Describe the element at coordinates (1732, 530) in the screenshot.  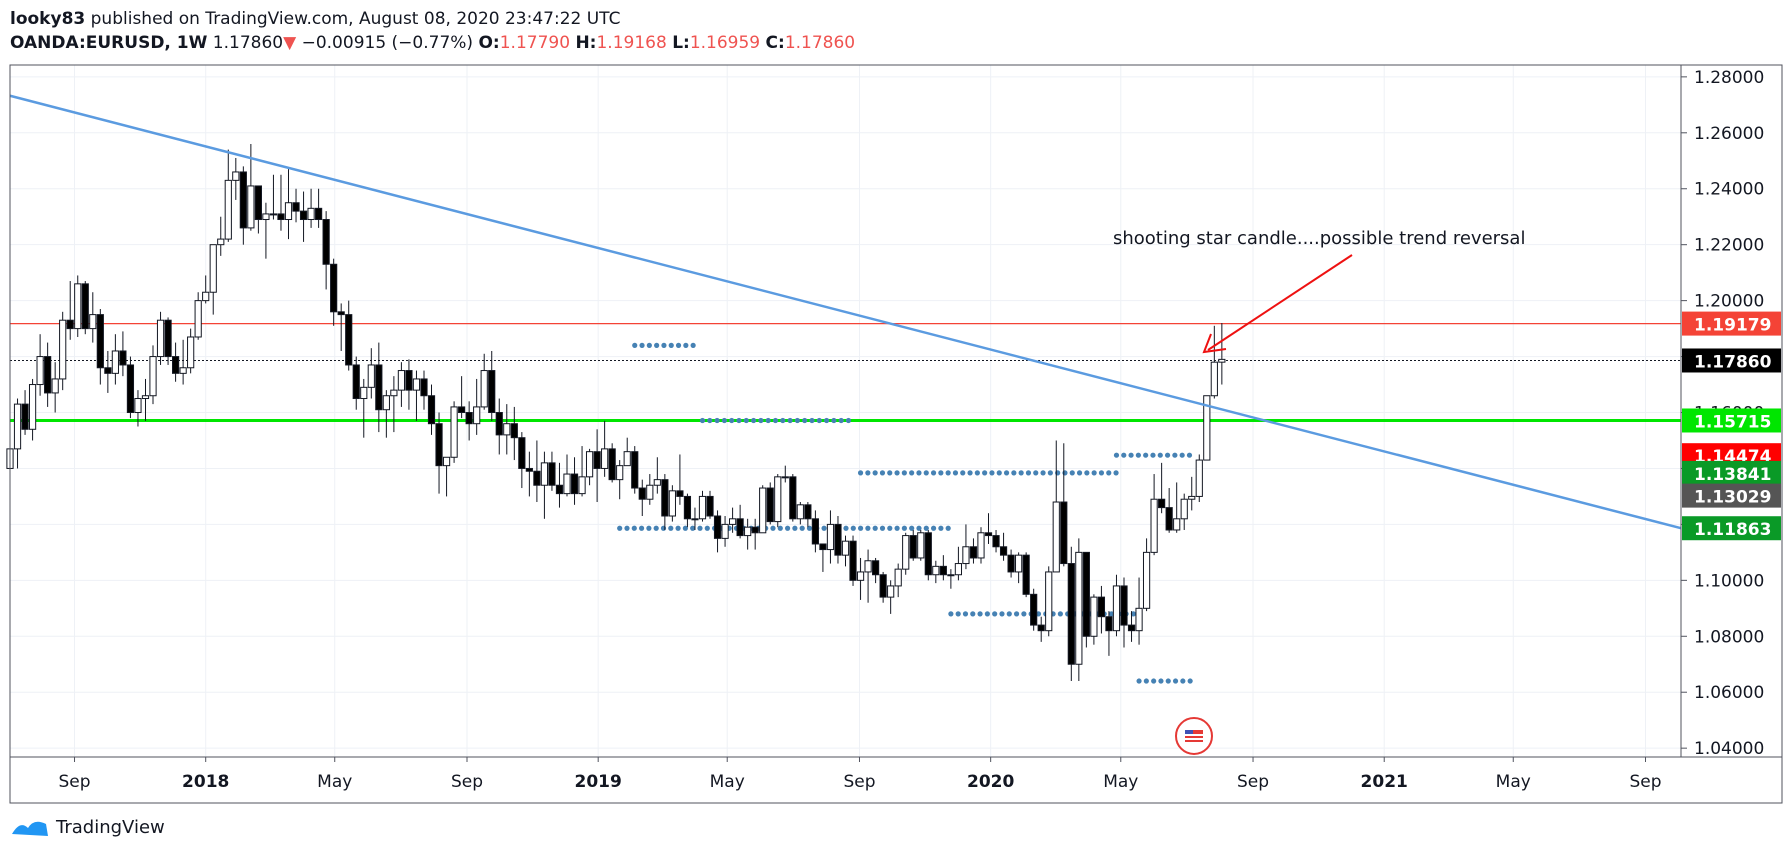
I see `price-label-text: 1.11863` at that location.